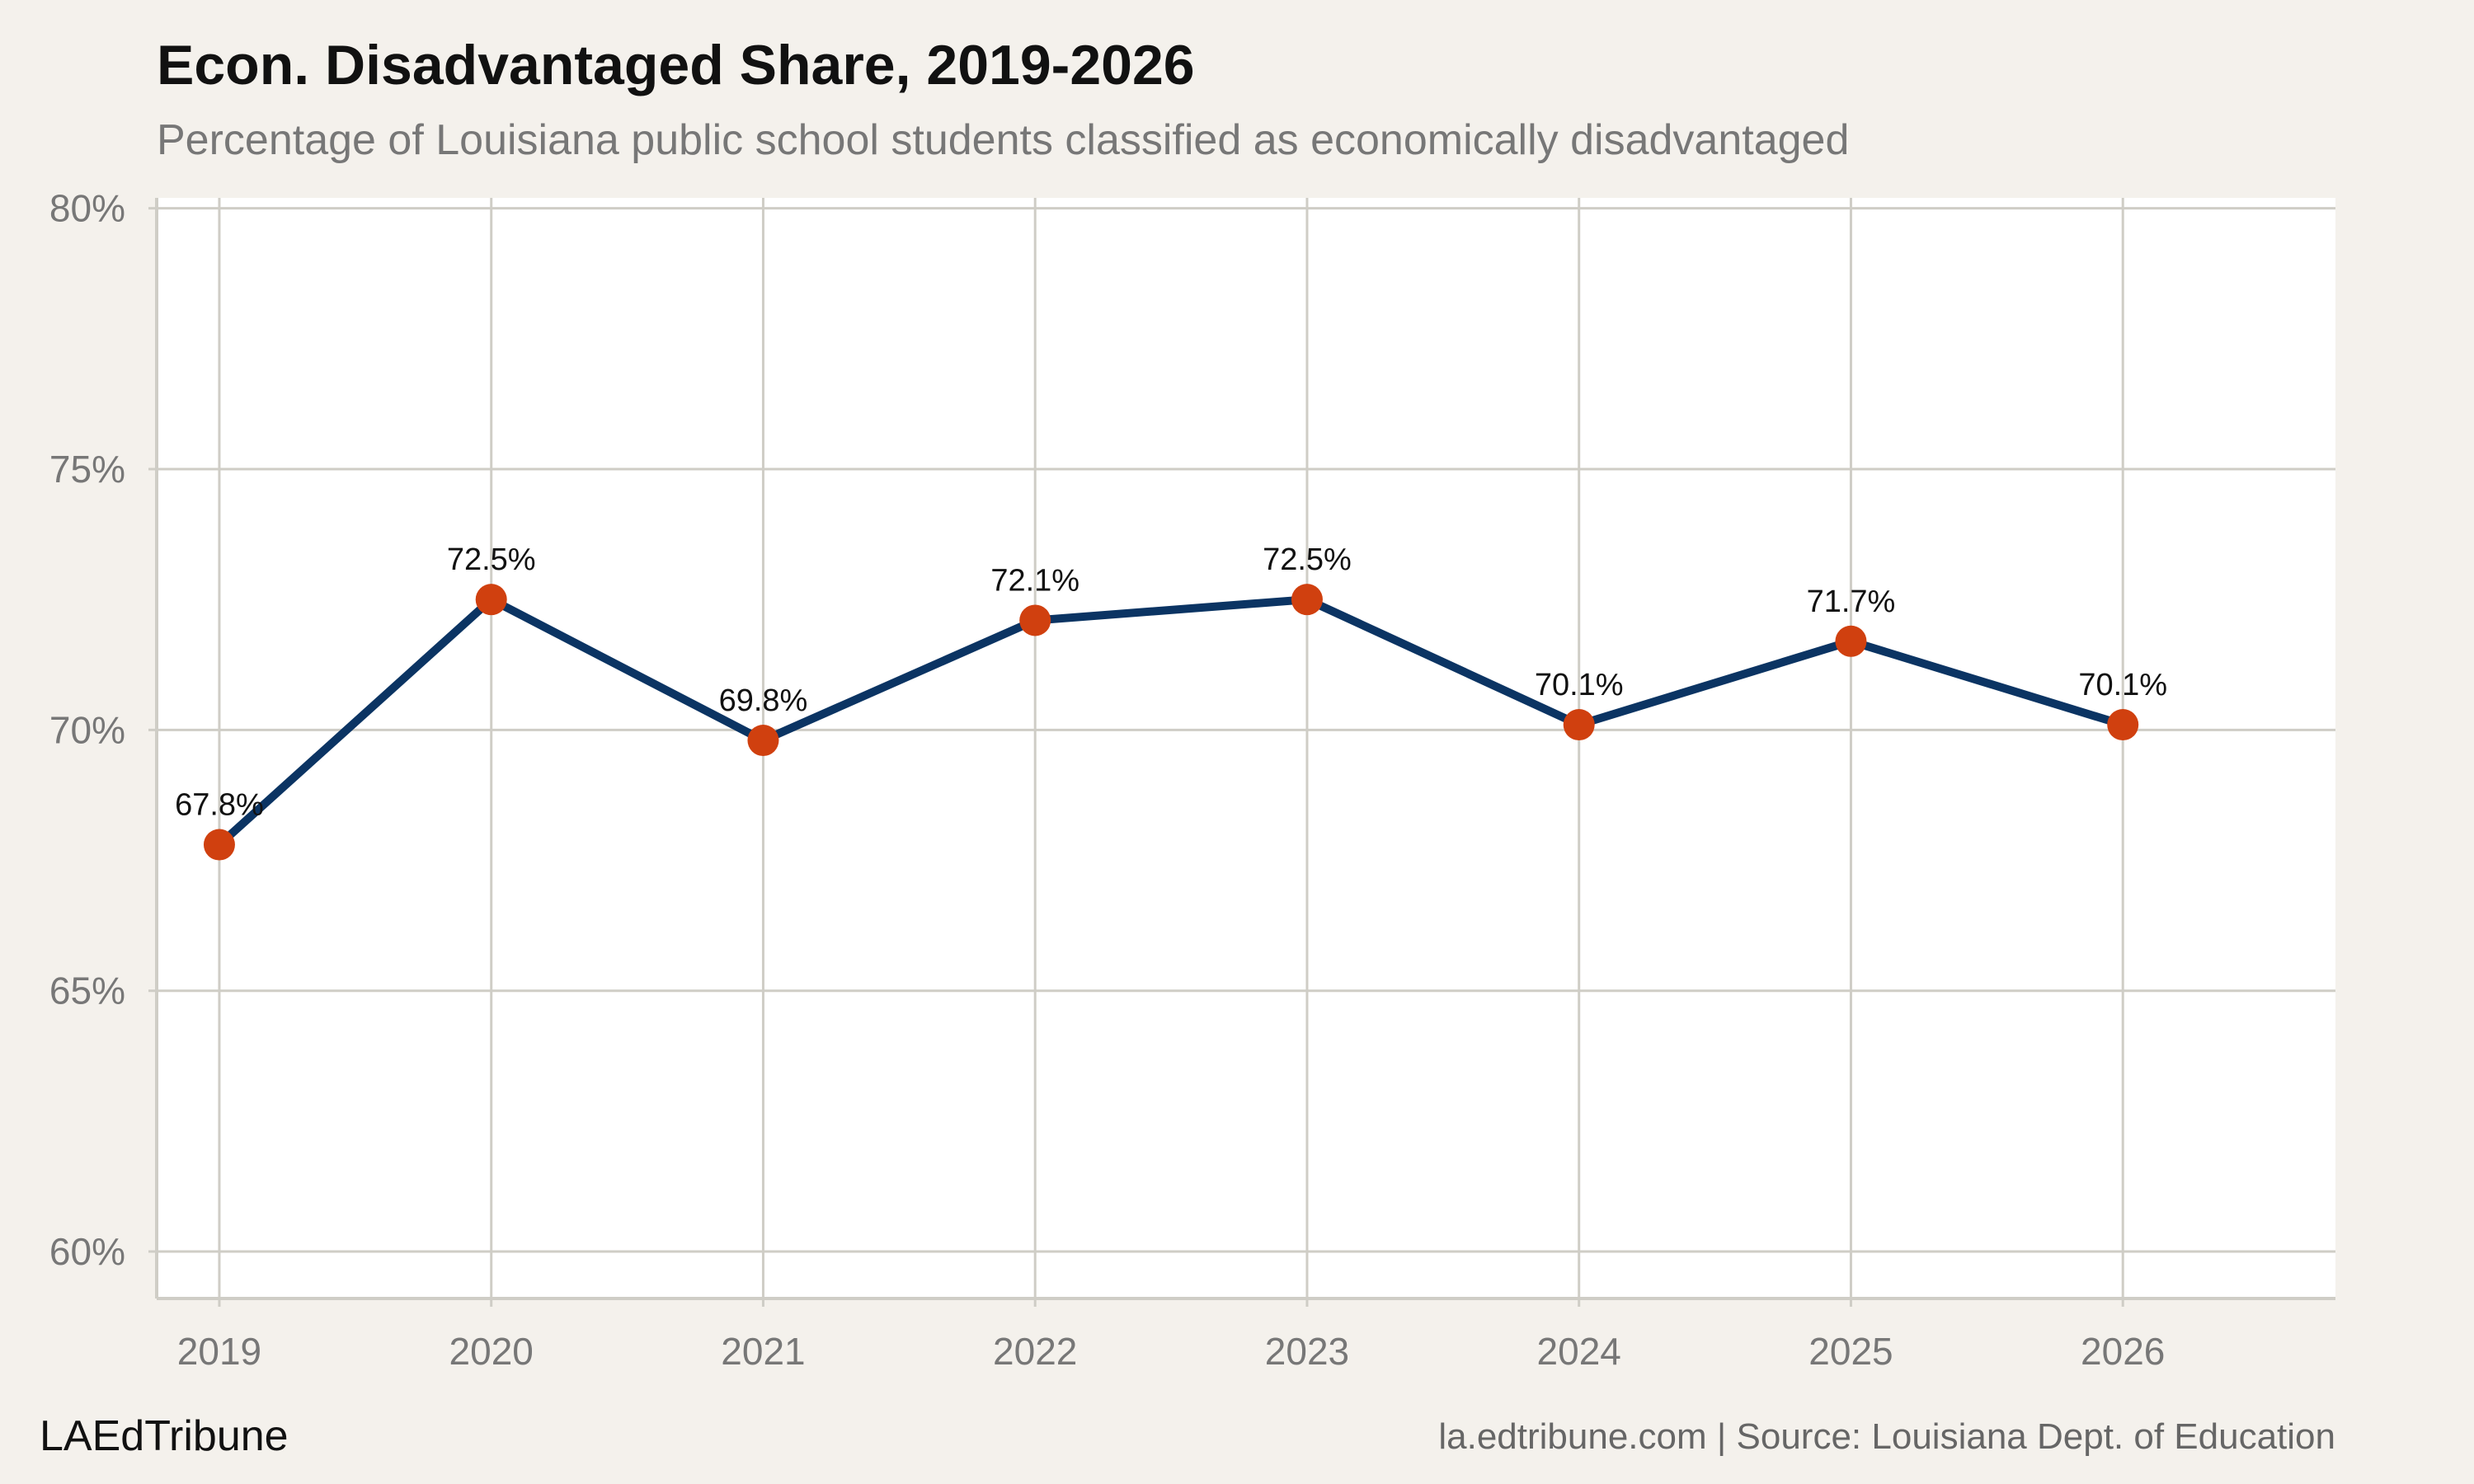 This screenshot has width=2474, height=1484. What do you see at coordinates (164, 1436) in the screenshot?
I see `brand-logo-text: LAEdTribune` at bounding box center [164, 1436].